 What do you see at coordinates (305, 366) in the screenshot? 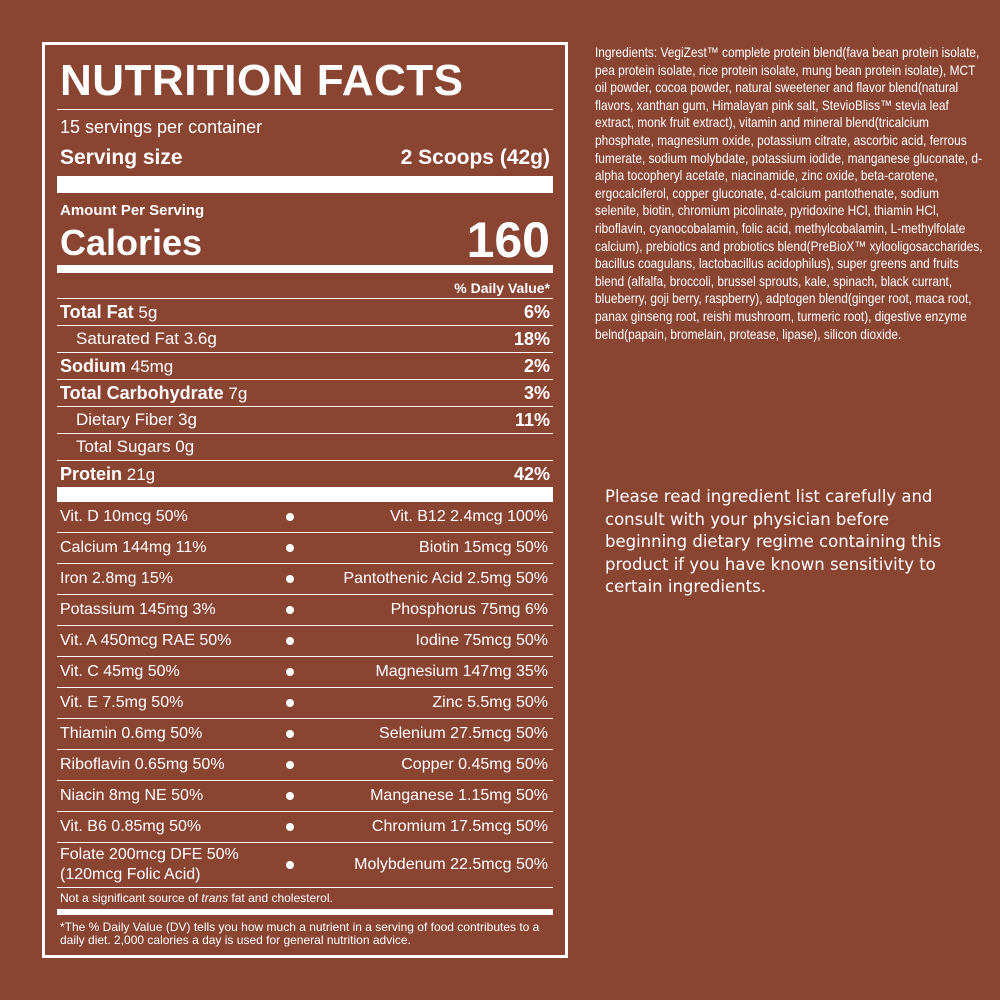
I see `nutrient-row: Sodium 45mg 2%` at bounding box center [305, 366].